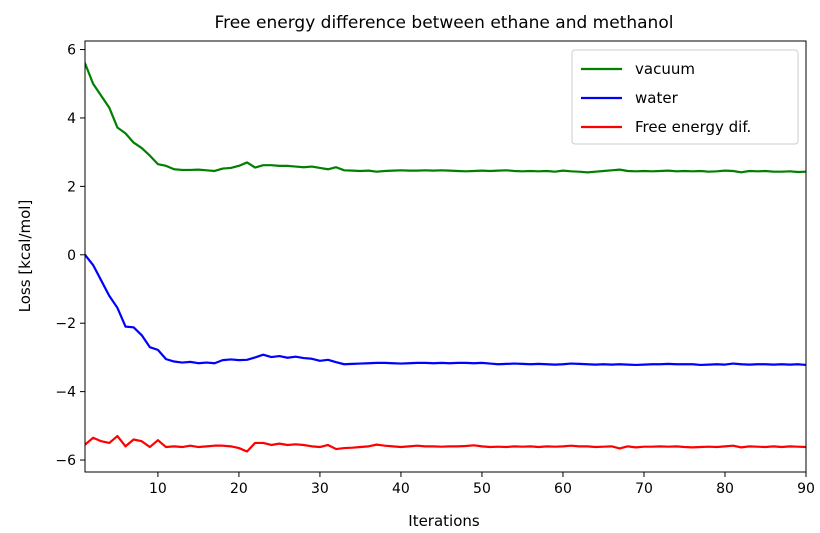 This screenshot has width=820, height=533. I want to click on x-tick-label: 20, so click(239, 489).